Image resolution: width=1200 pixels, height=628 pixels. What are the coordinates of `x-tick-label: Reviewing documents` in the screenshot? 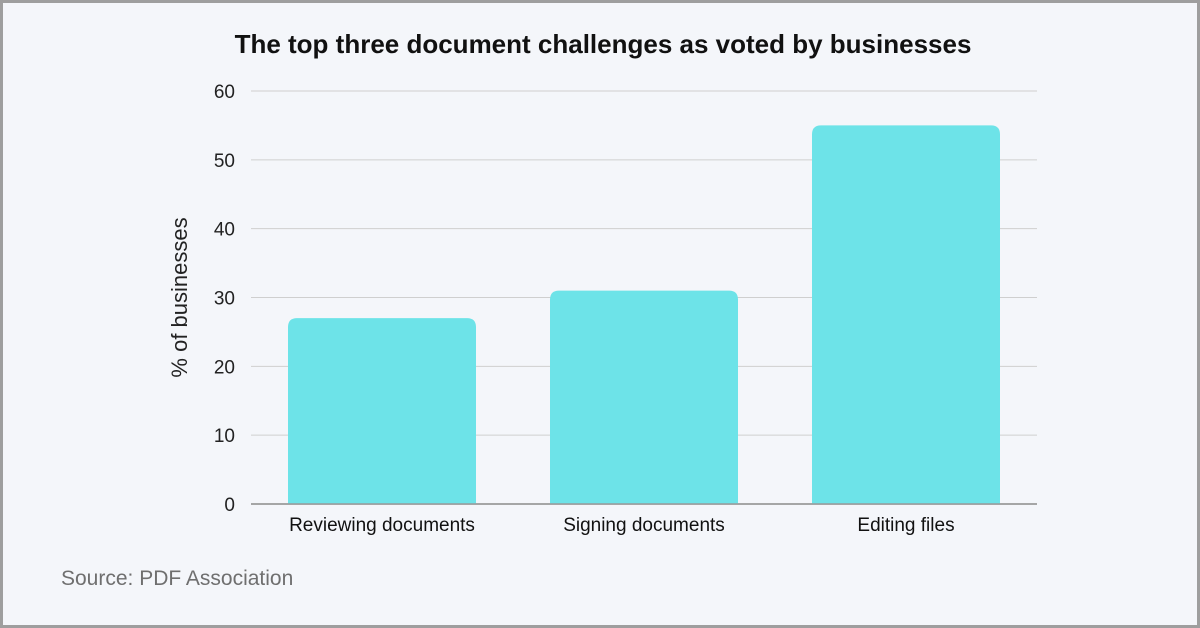 It's located at (382, 525).